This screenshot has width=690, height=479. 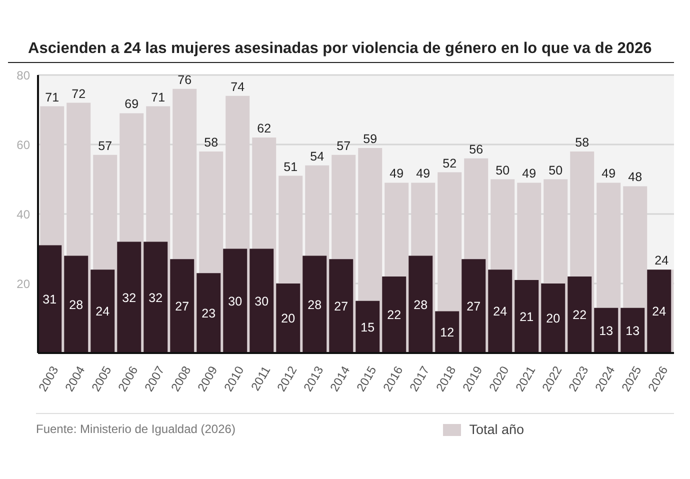 I want to click on source-note: Fuente: Ministerio de Igualdad (2026), so click(x=136, y=429).